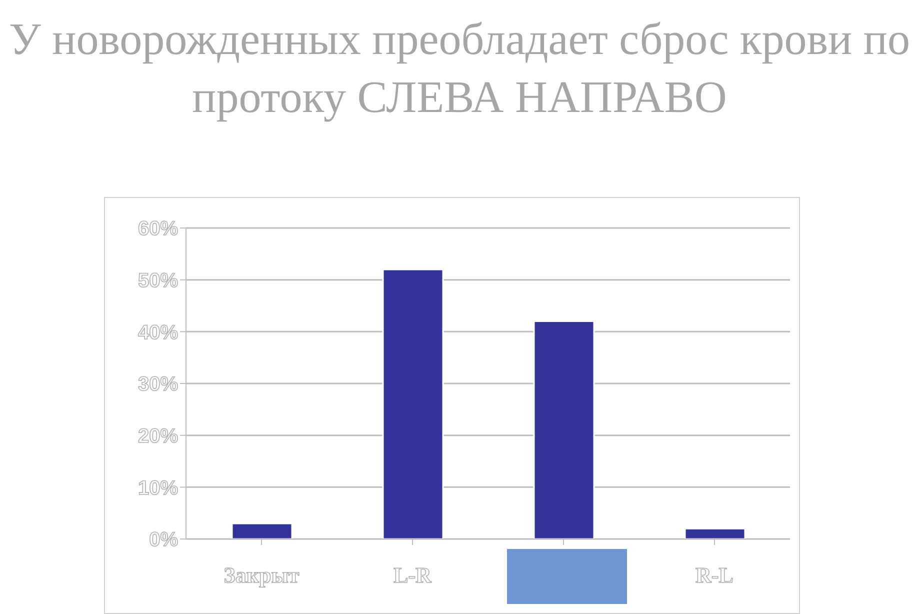  What do you see at coordinates (163, 540) in the screenshot?
I see `y-tick-label: 0%` at bounding box center [163, 540].